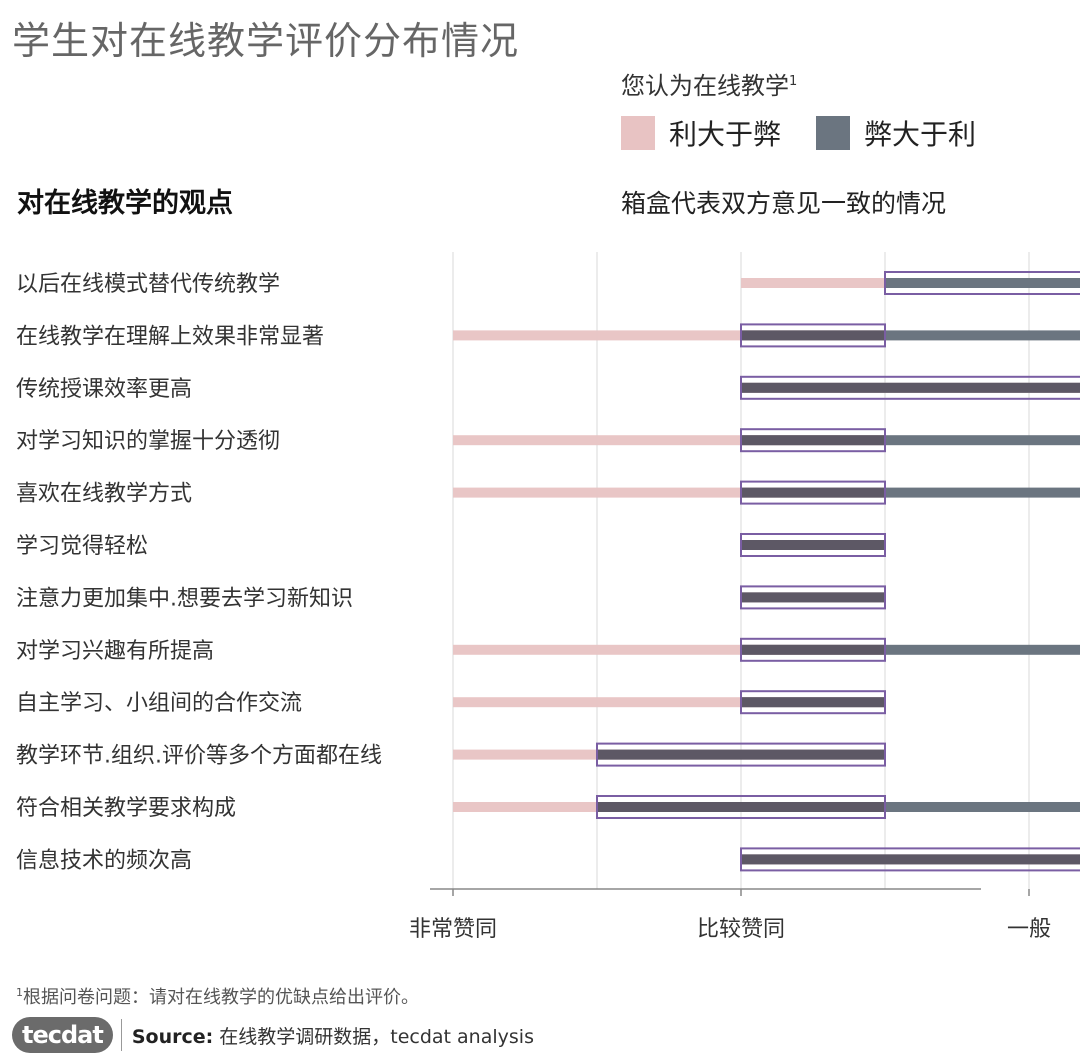 The height and width of the screenshot is (1063, 1080). I want to click on legend-title-footnote-mark: 1, so click(793, 81).